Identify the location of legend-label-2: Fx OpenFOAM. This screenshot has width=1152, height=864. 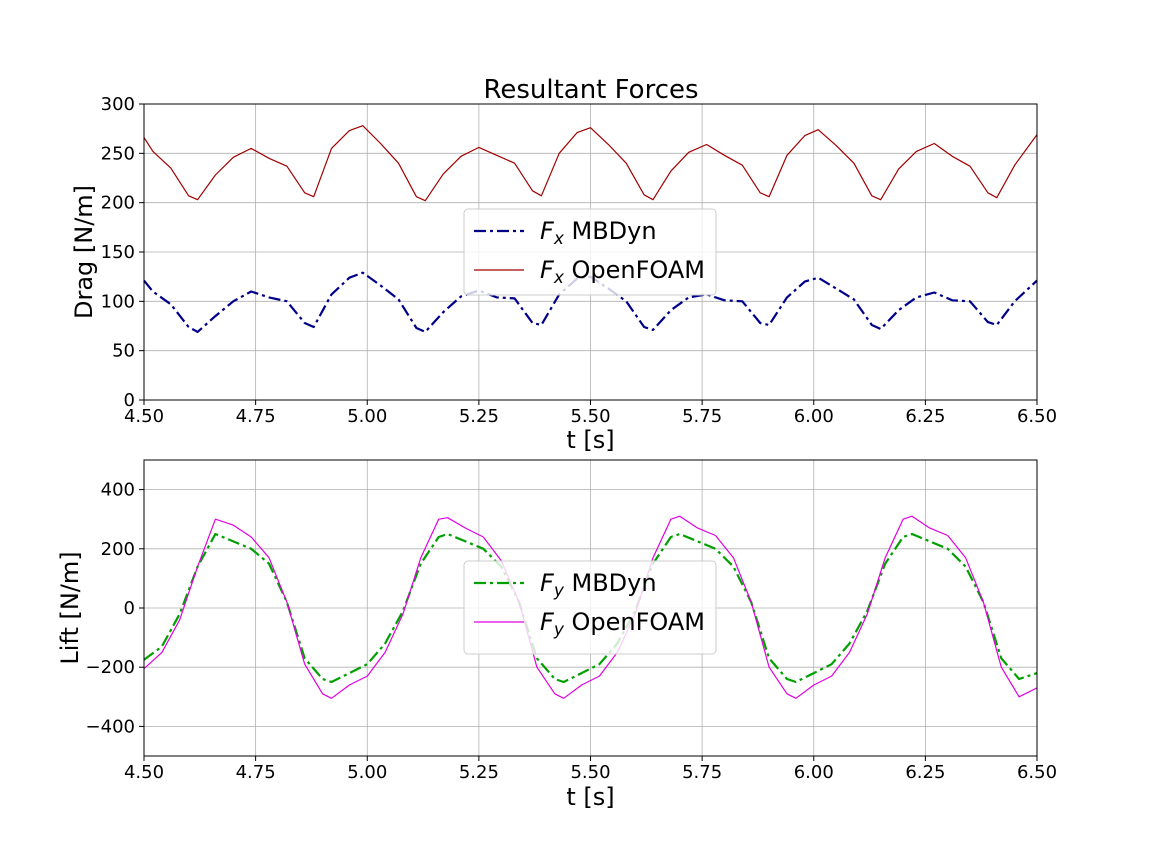
(622, 272).